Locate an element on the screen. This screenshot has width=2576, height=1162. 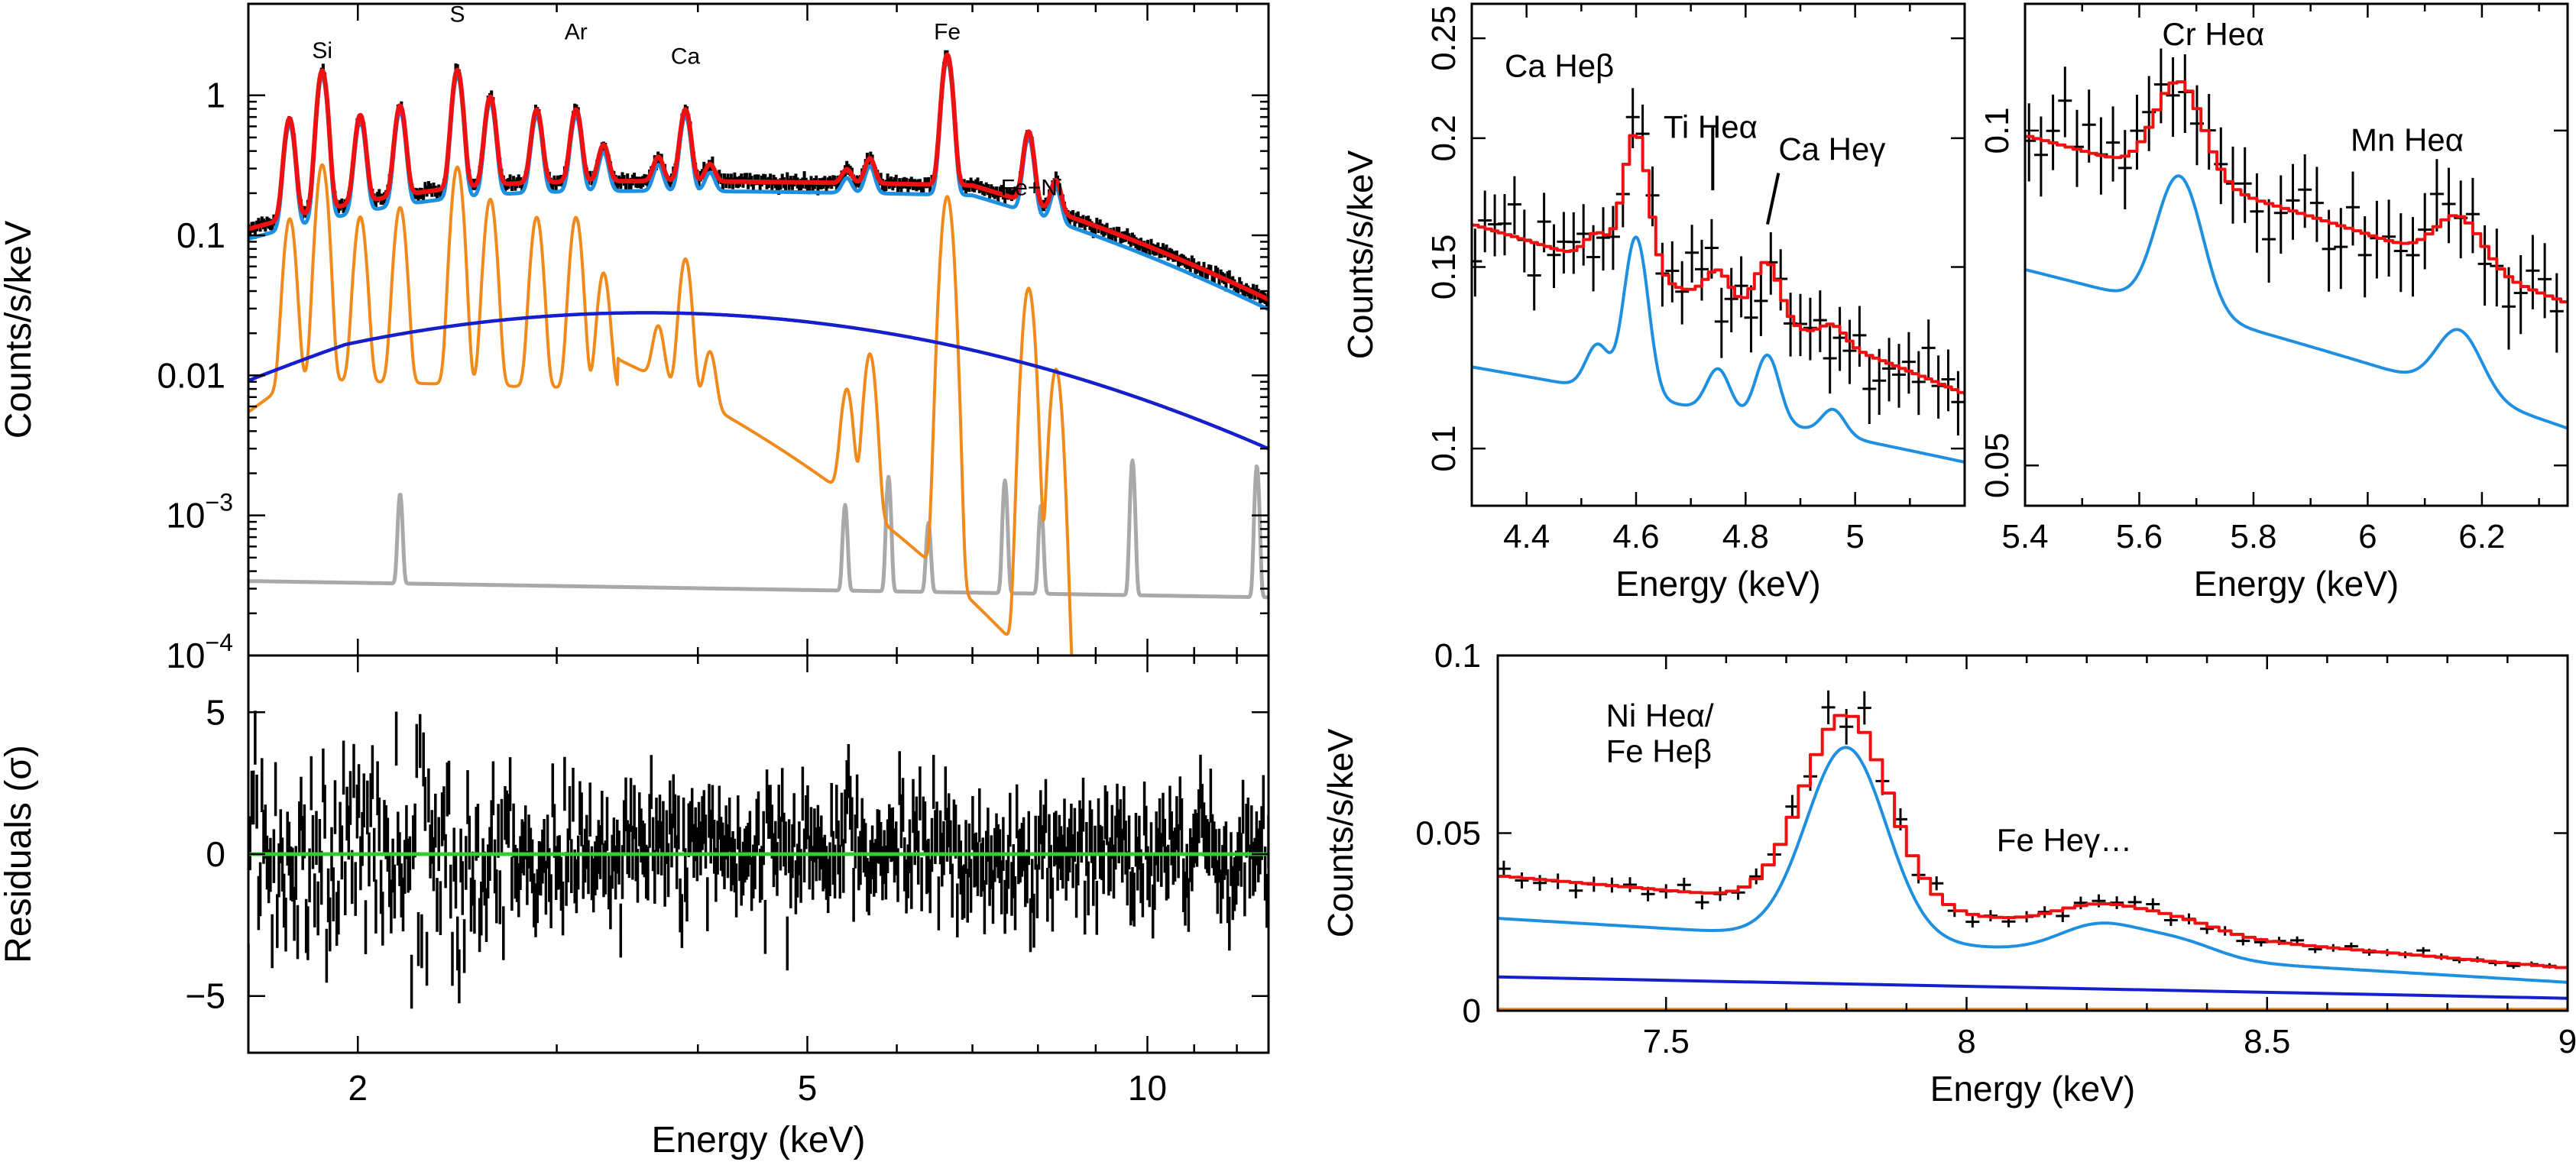
residual-x-tick-label: 2 is located at coordinates (358, 1088).